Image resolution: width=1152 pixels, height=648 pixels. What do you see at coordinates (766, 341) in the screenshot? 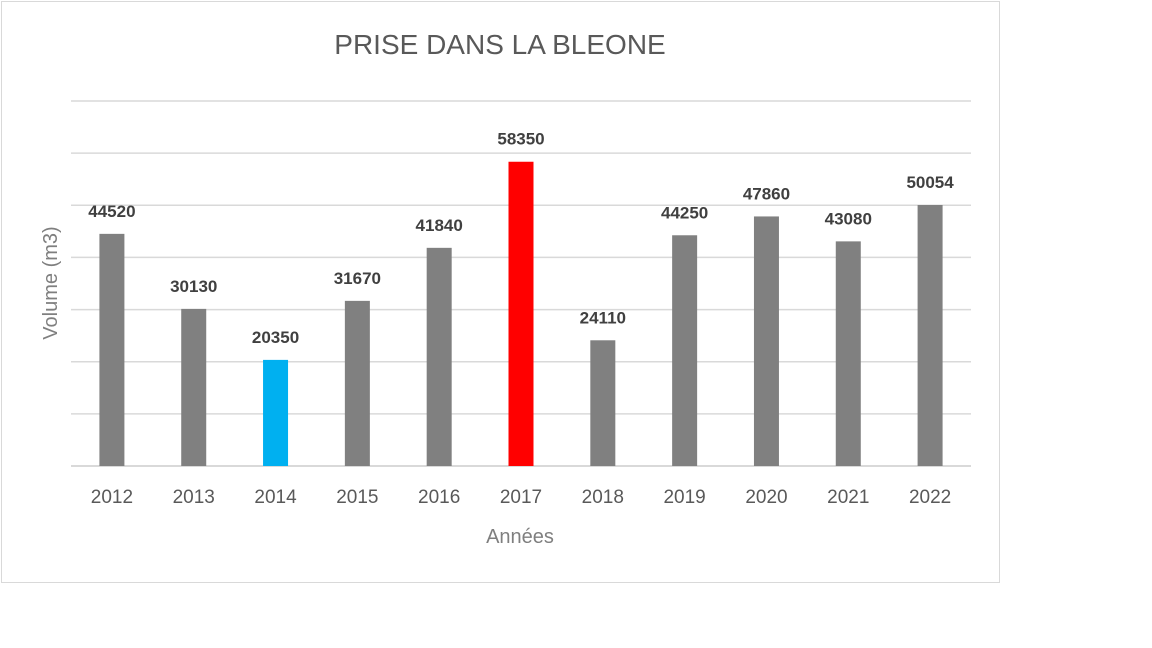
I see `bar-2020` at bounding box center [766, 341].